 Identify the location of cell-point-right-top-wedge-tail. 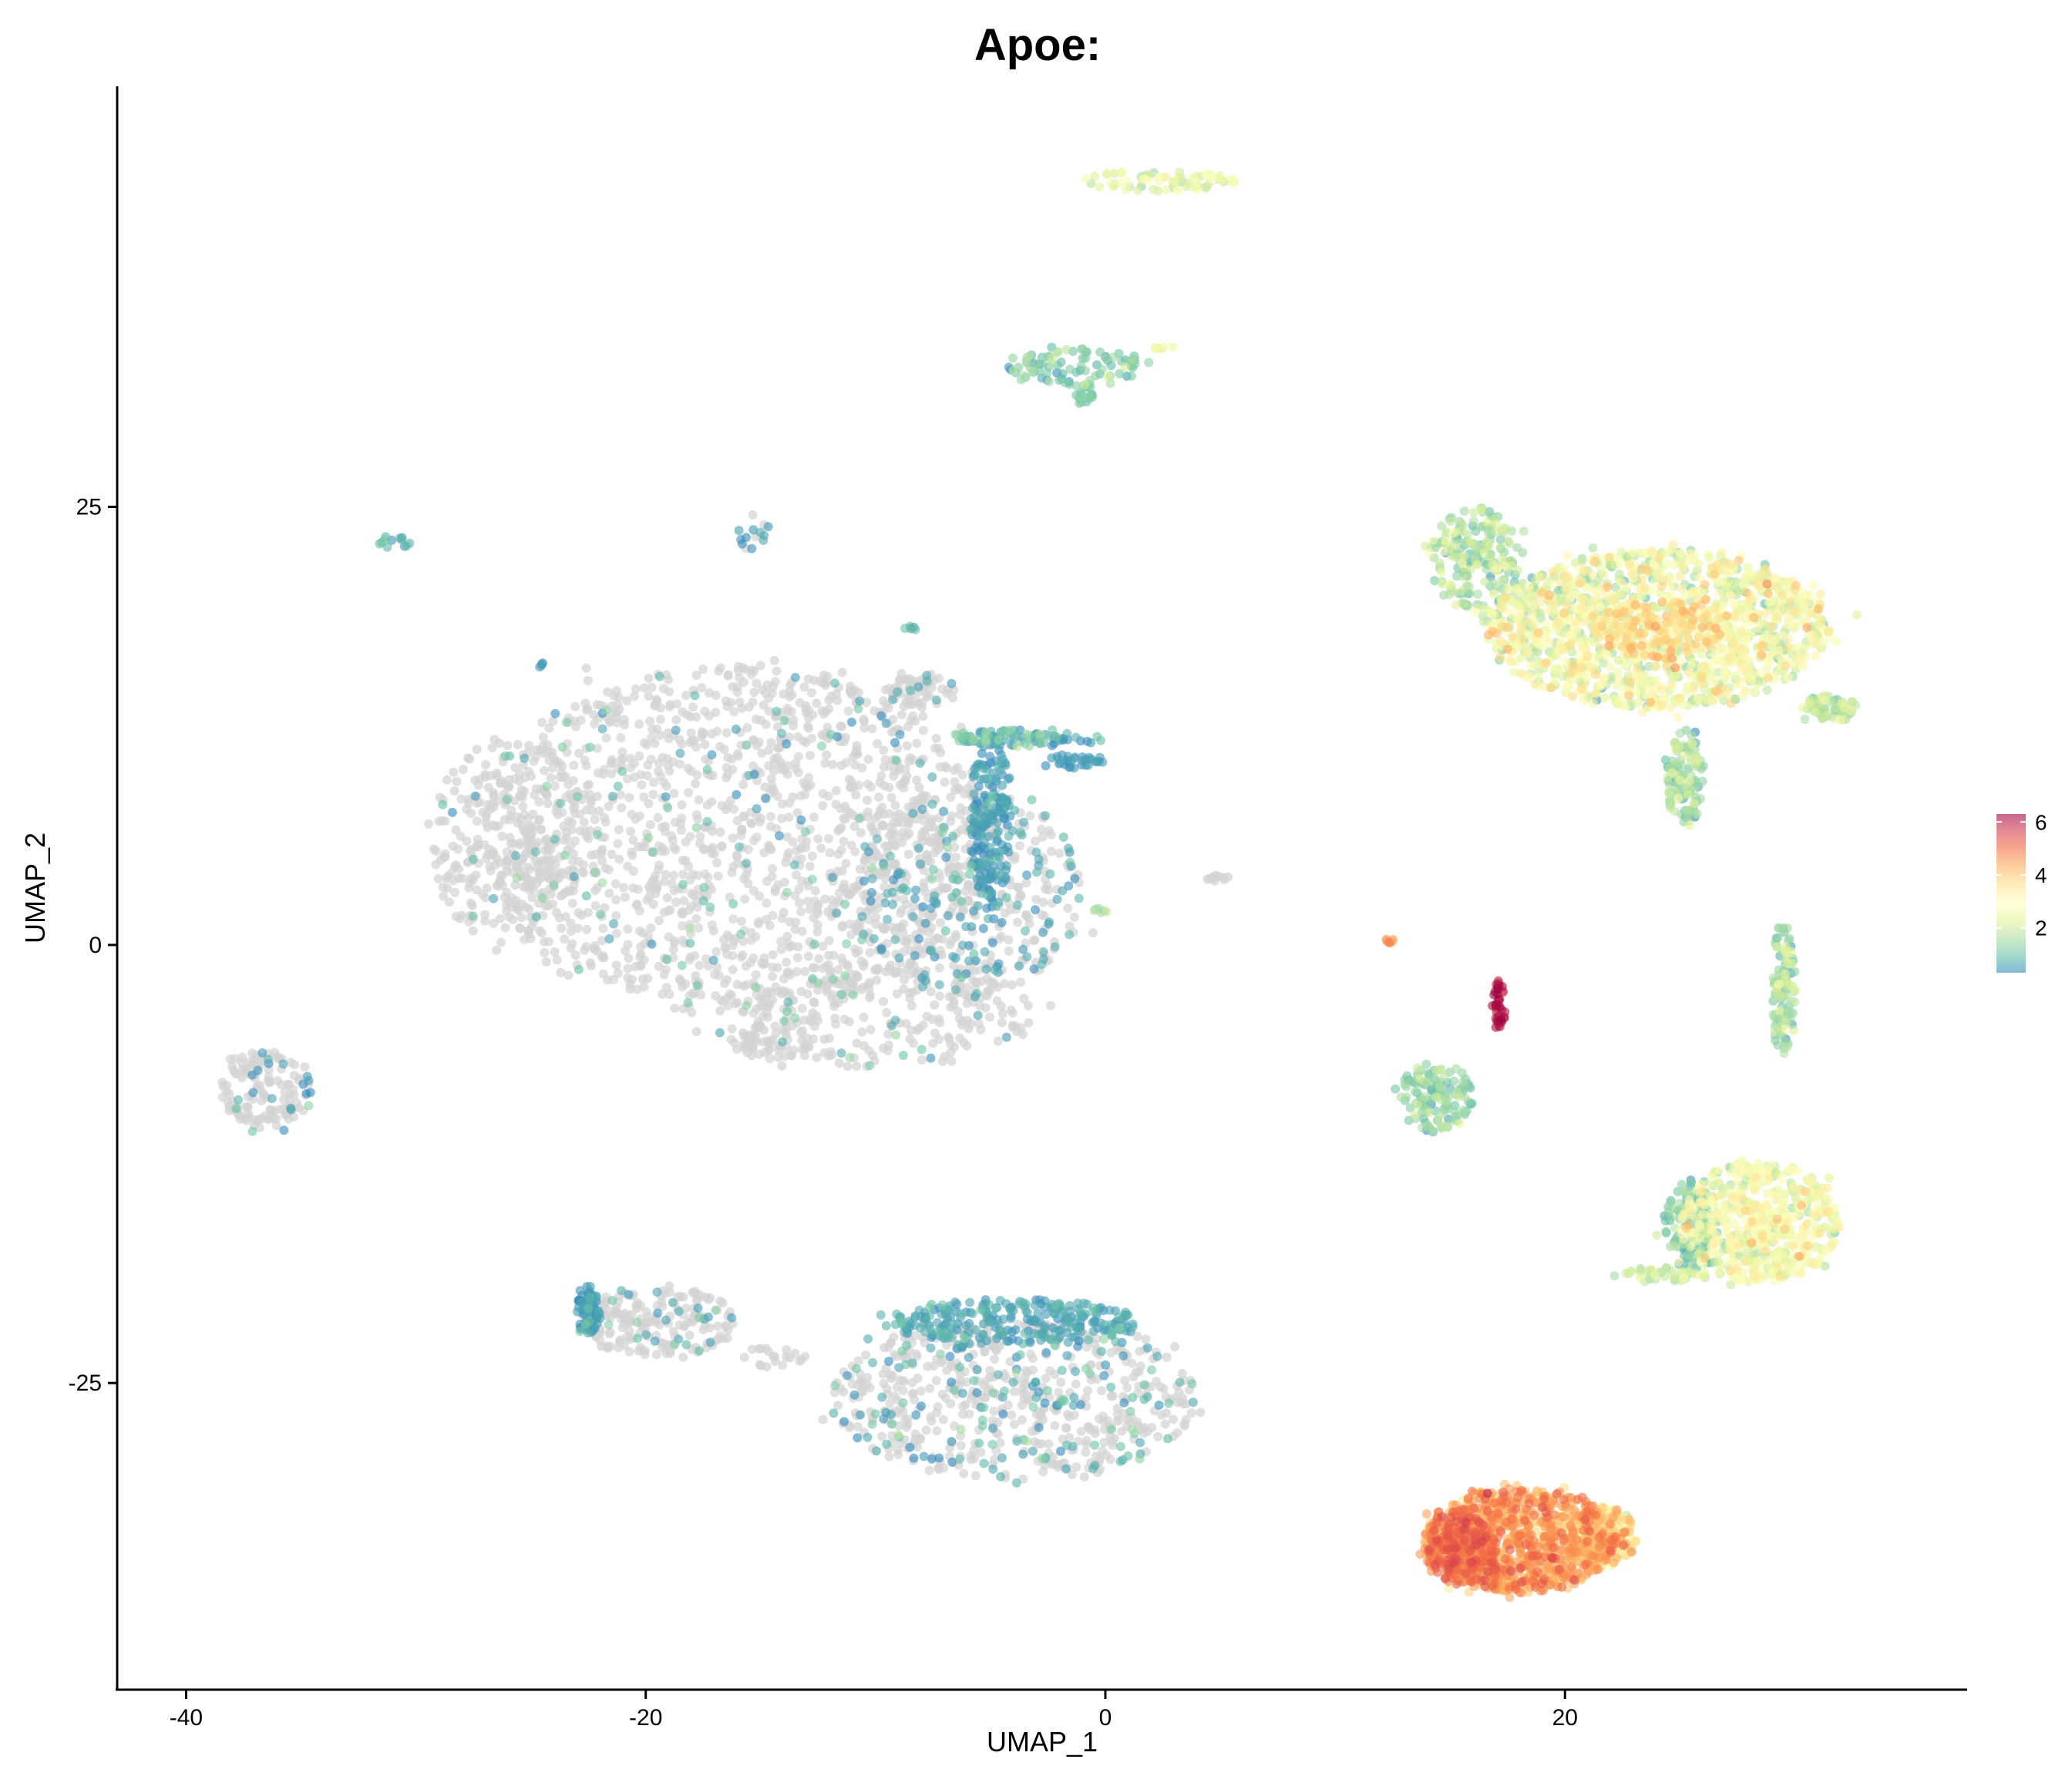
(1669, 785).